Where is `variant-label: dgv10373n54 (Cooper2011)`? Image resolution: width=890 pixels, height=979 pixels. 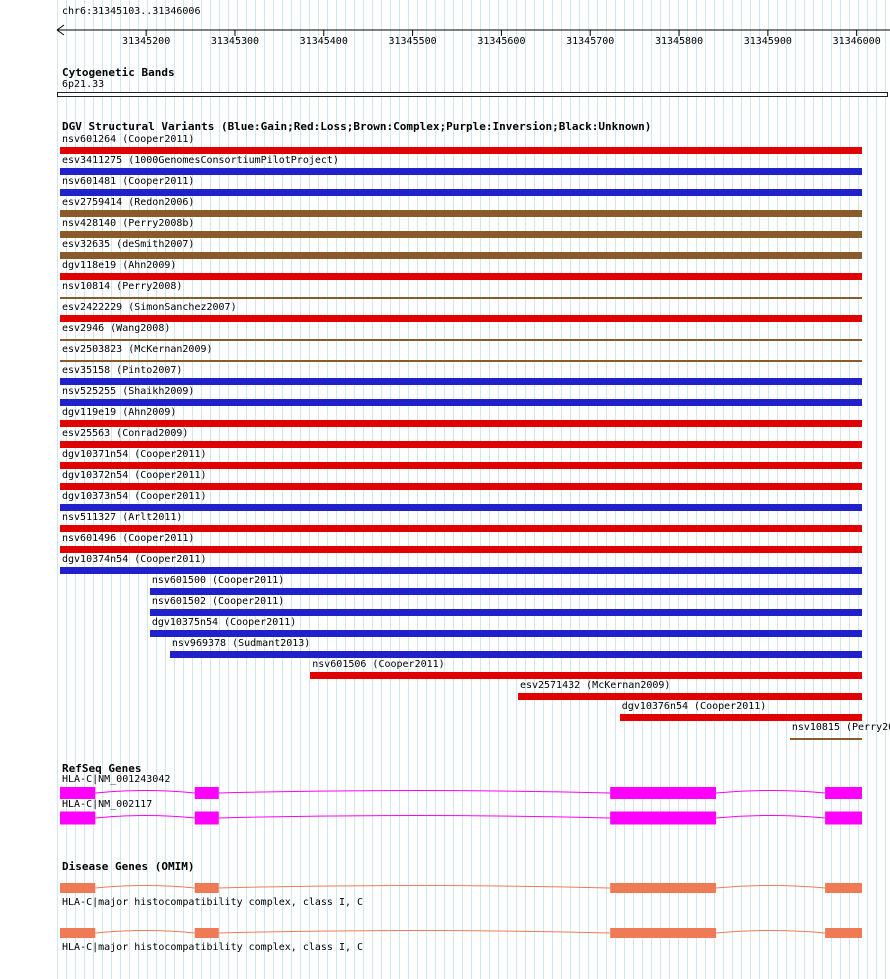
variant-label: dgv10373n54 (Cooper2011) is located at coordinates (134, 496).